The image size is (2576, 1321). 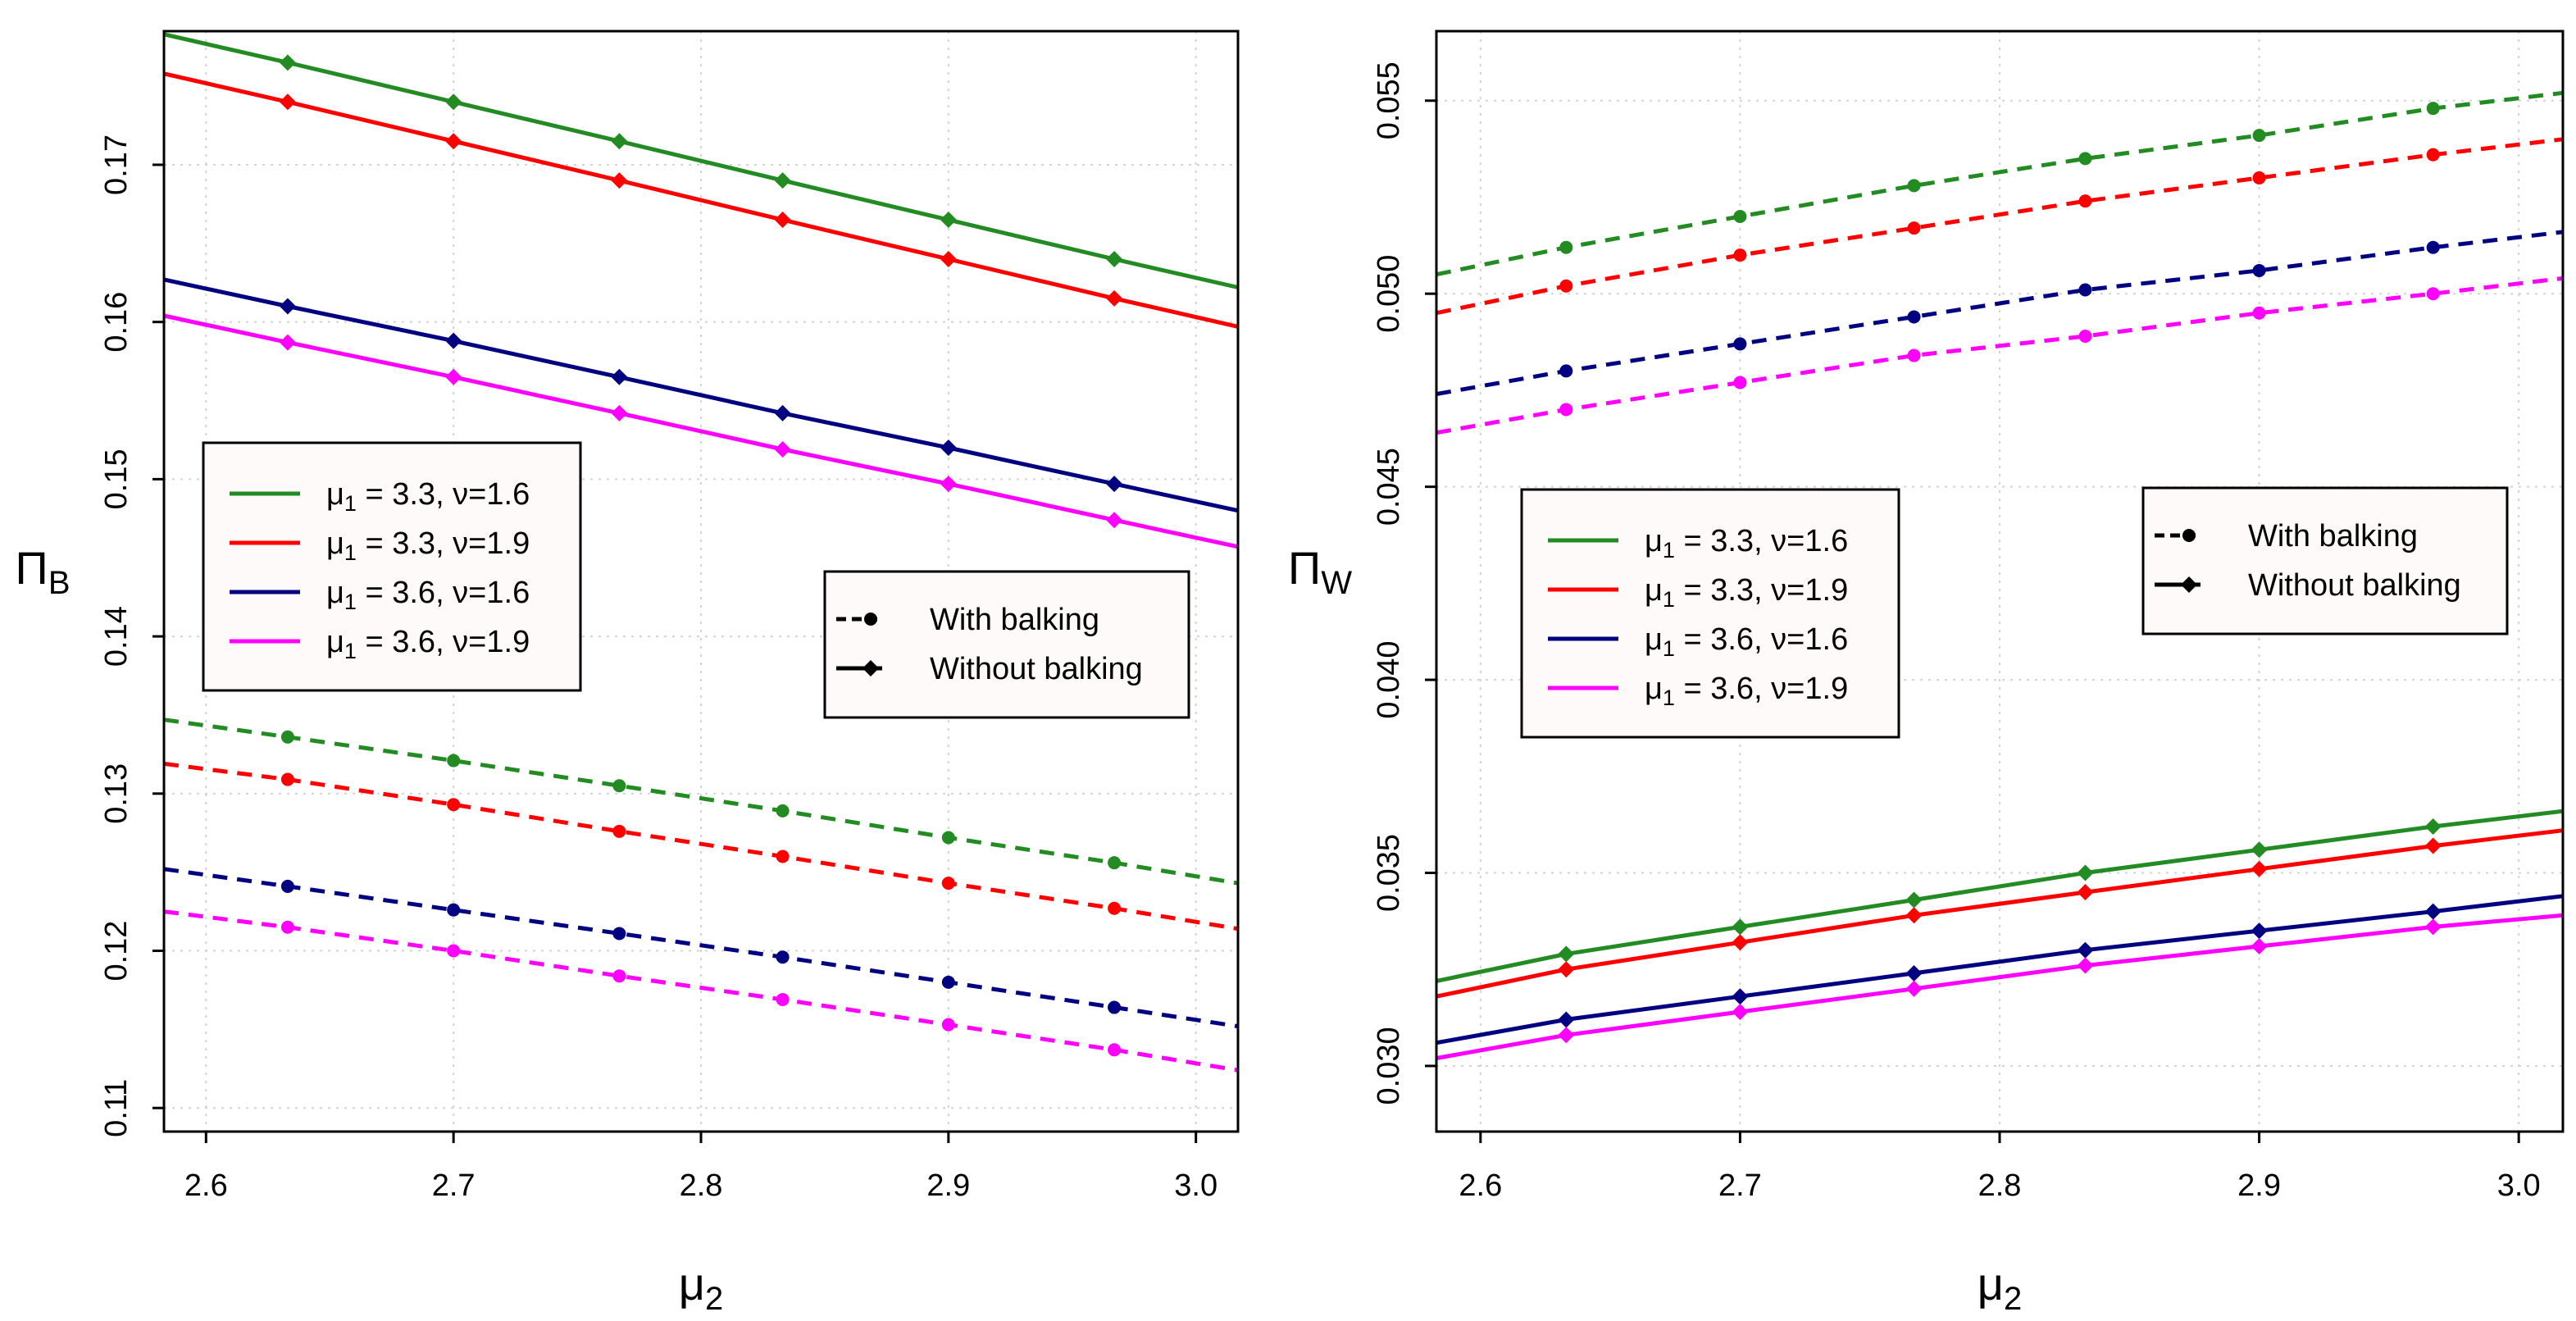 What do you see at coordinates (42, 571) in the screenshot?
I see `left-y-axis-title: ΠB` at bounding box center [42, 571].